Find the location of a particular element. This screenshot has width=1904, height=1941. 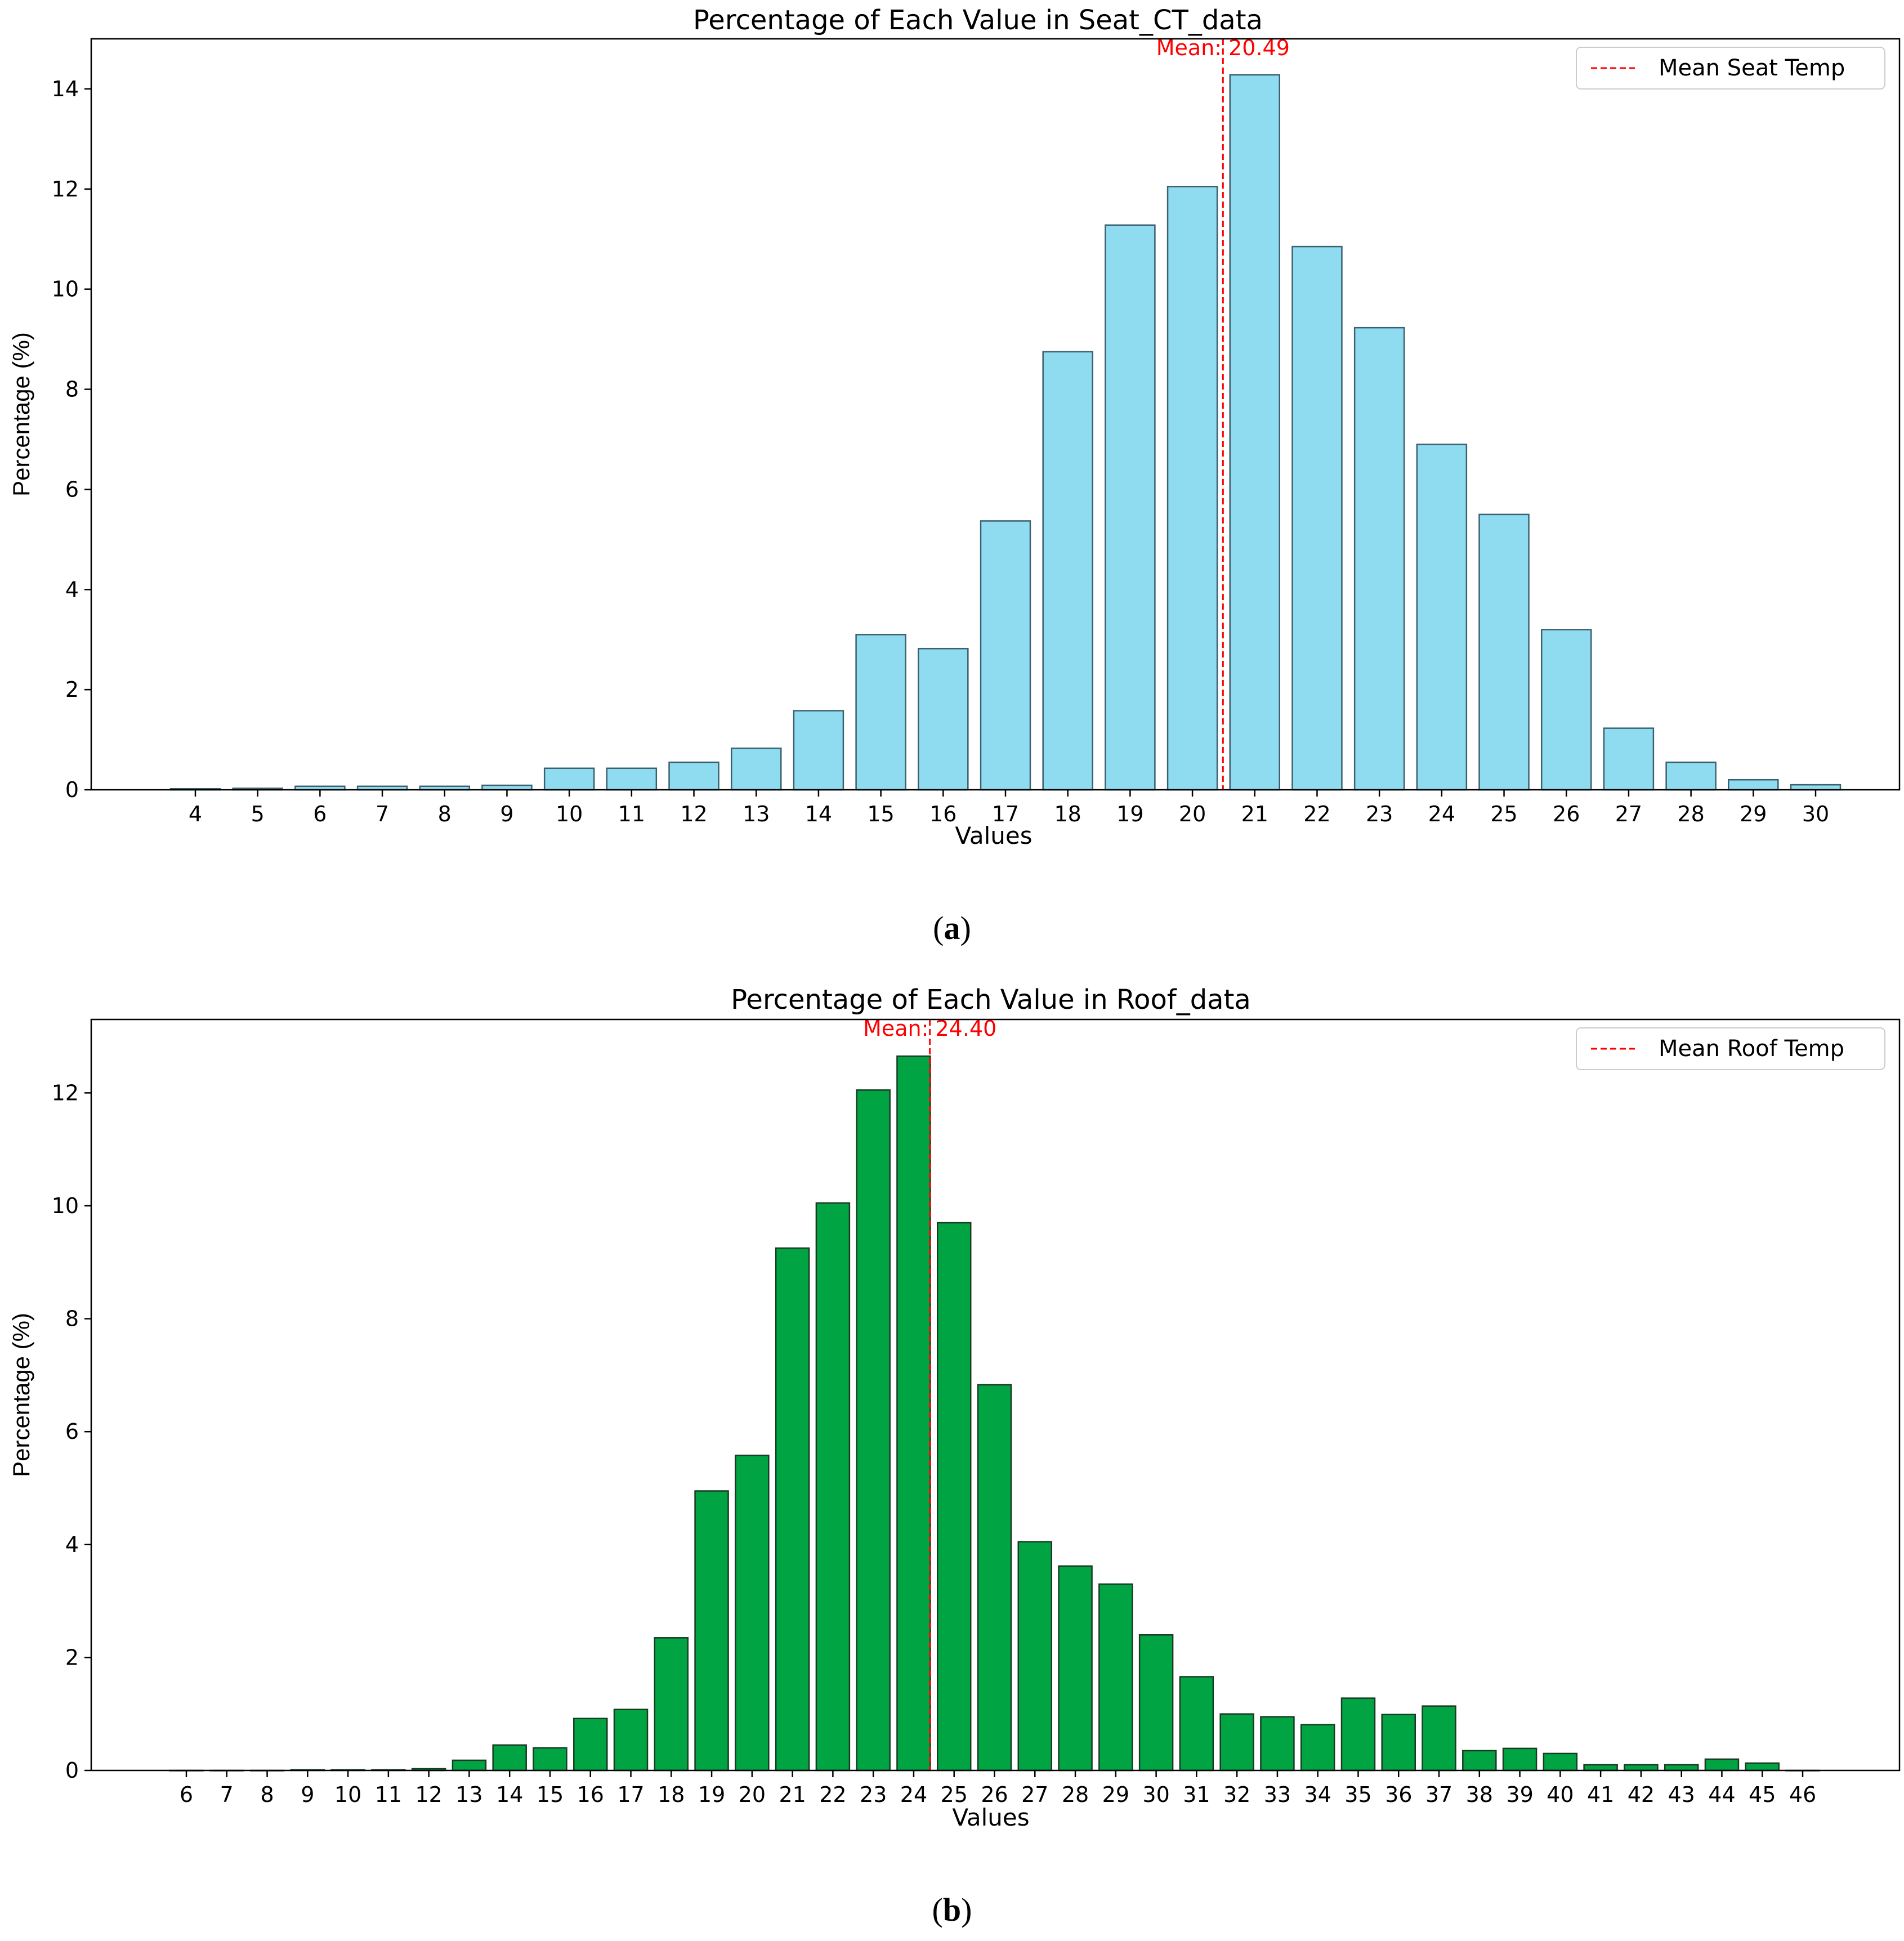

x-tick-label: 43 is located at coordinates (1681, 1794).